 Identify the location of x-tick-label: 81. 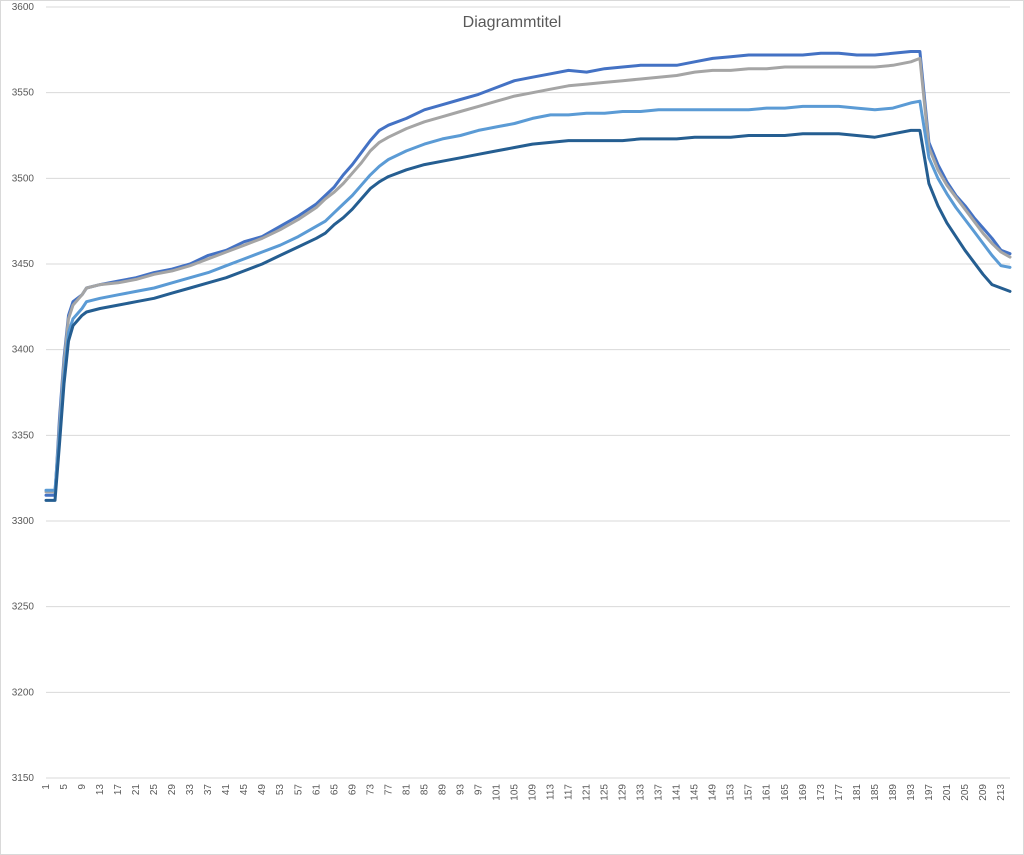
(406, 790).